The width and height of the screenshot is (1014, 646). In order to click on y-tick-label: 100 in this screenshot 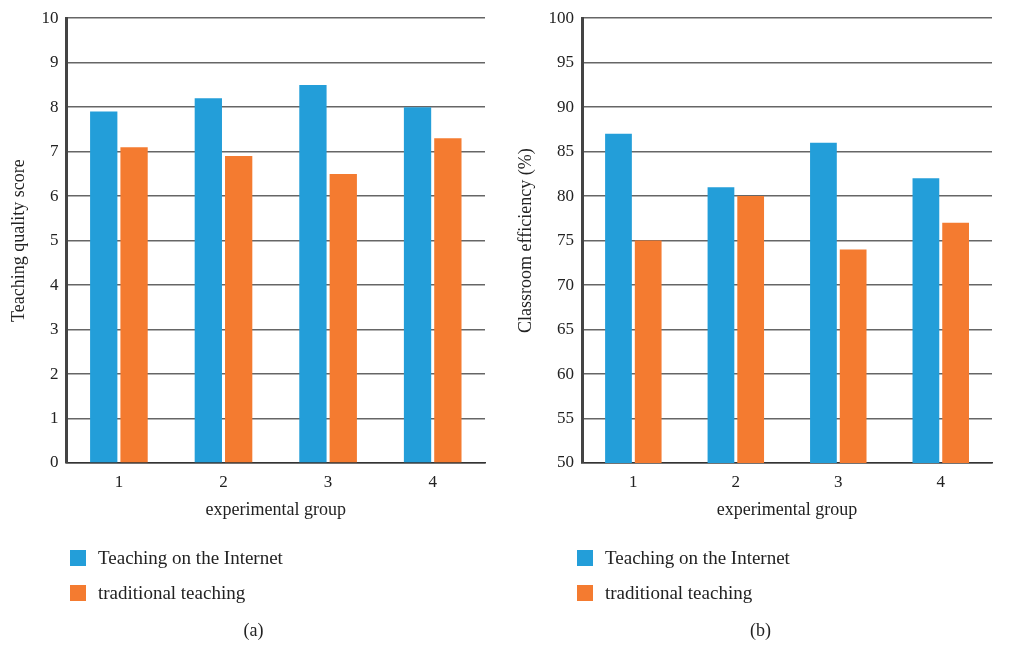, I will do `click(561, 17)`.